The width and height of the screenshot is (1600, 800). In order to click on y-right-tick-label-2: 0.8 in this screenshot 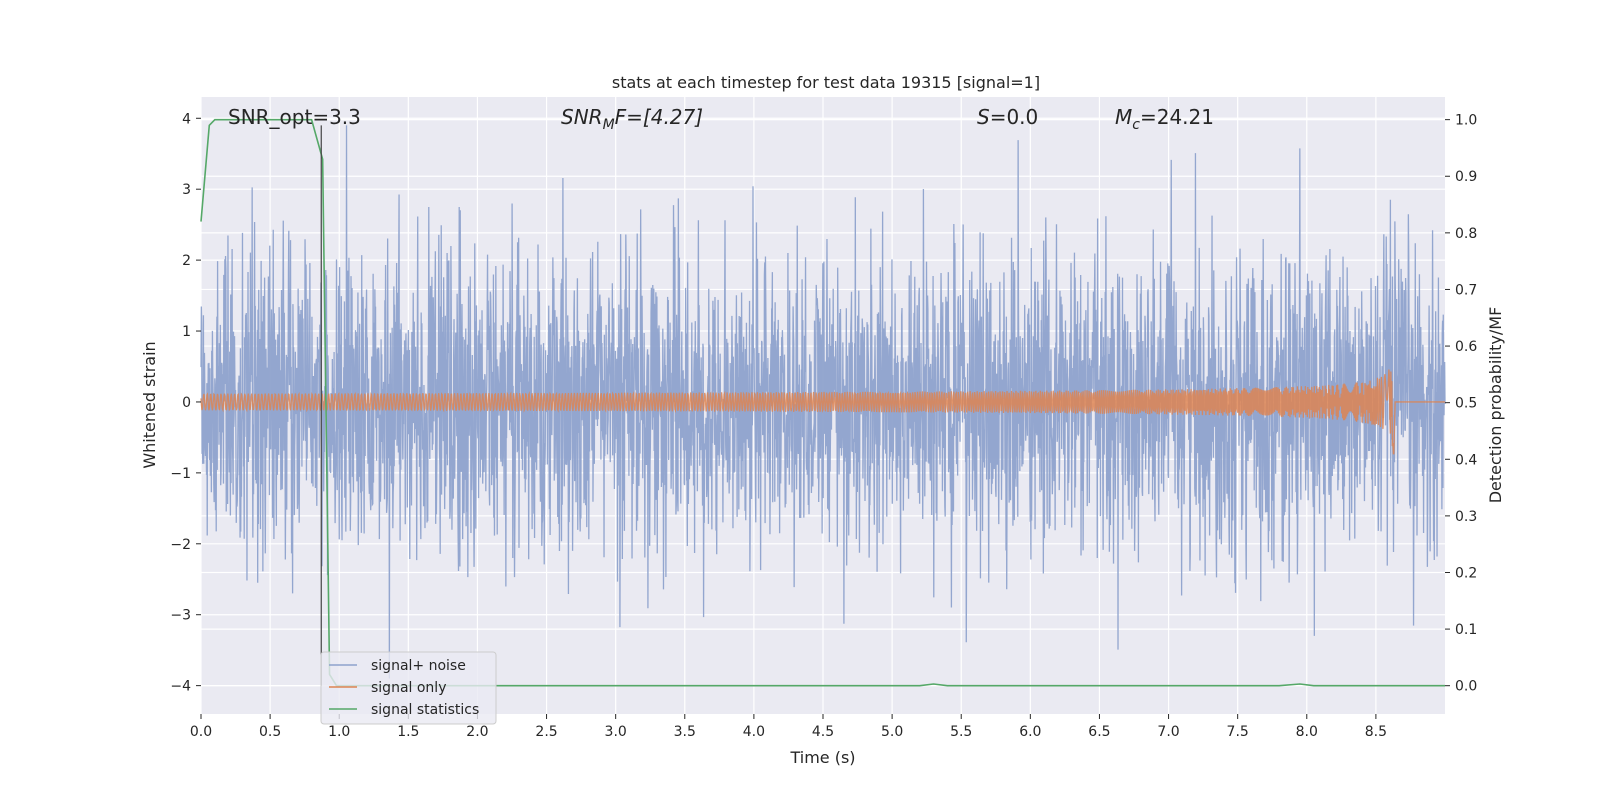, I will do `click(1466, 234)`.